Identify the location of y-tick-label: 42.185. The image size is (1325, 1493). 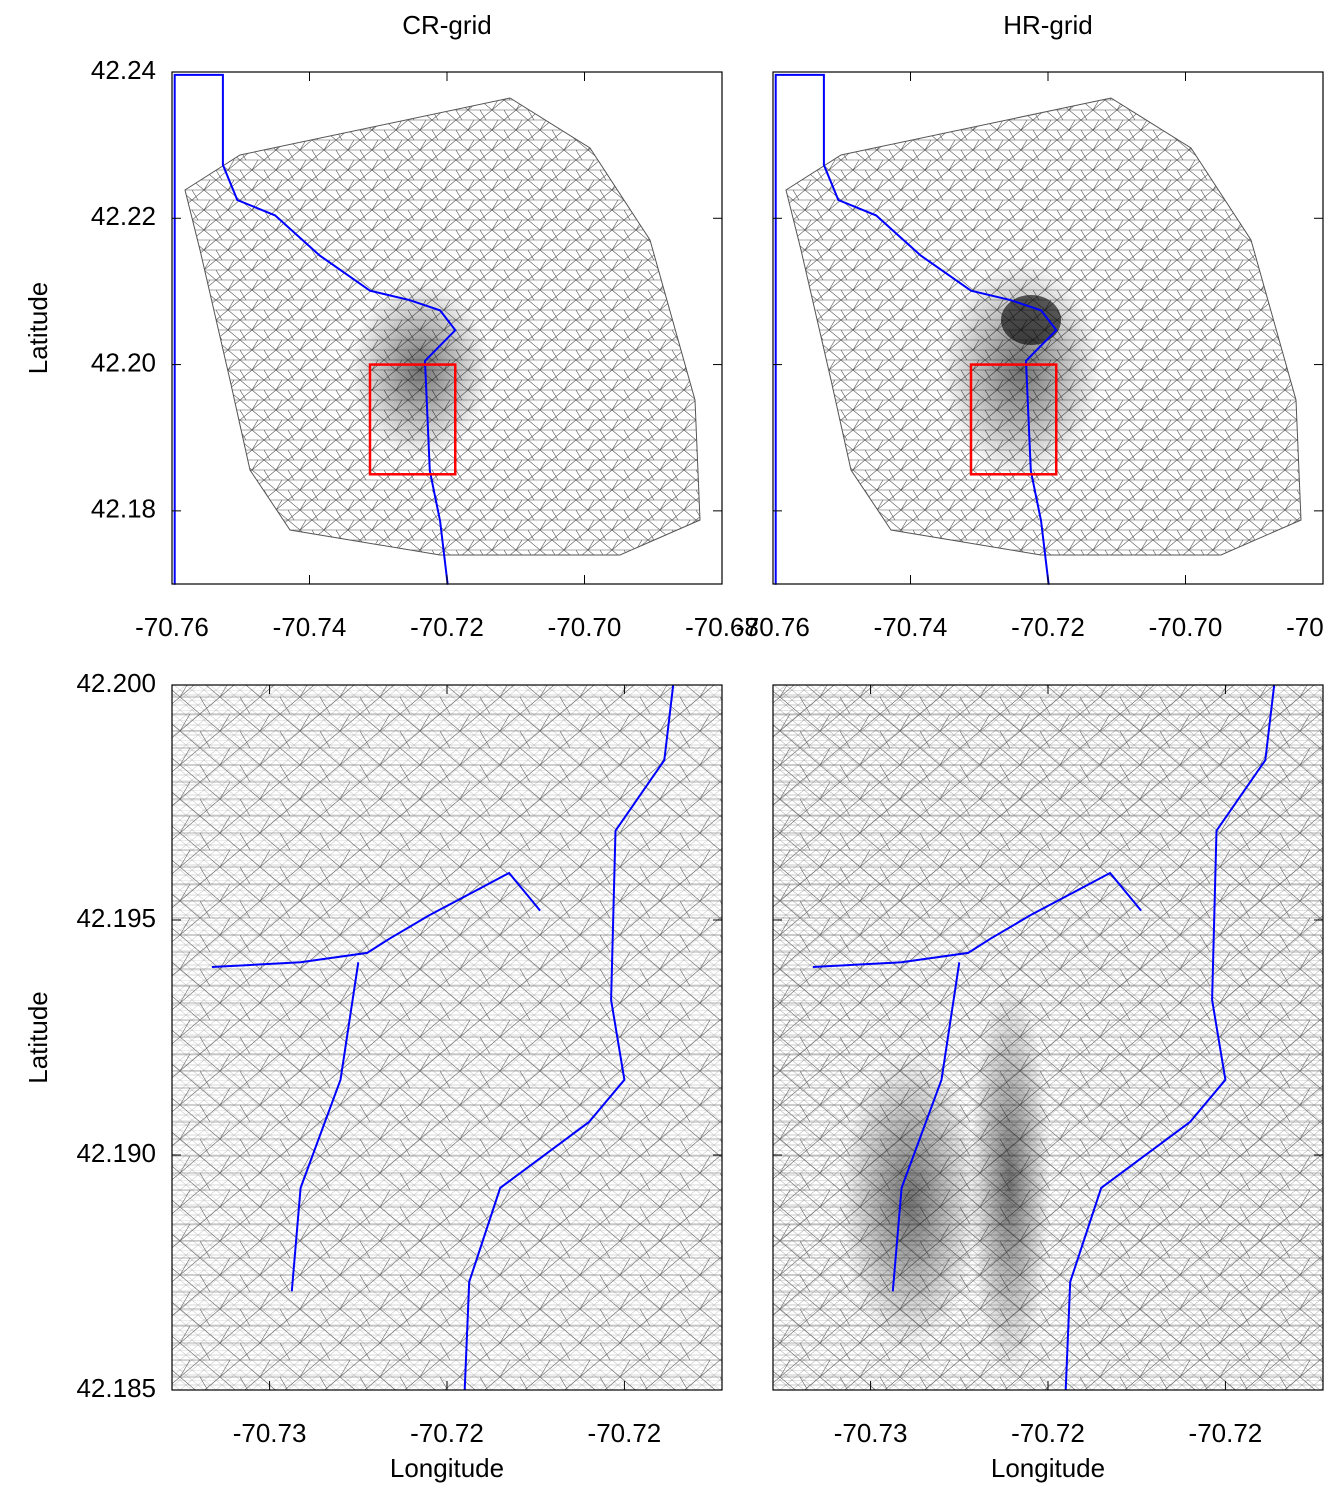
(116, 1388).